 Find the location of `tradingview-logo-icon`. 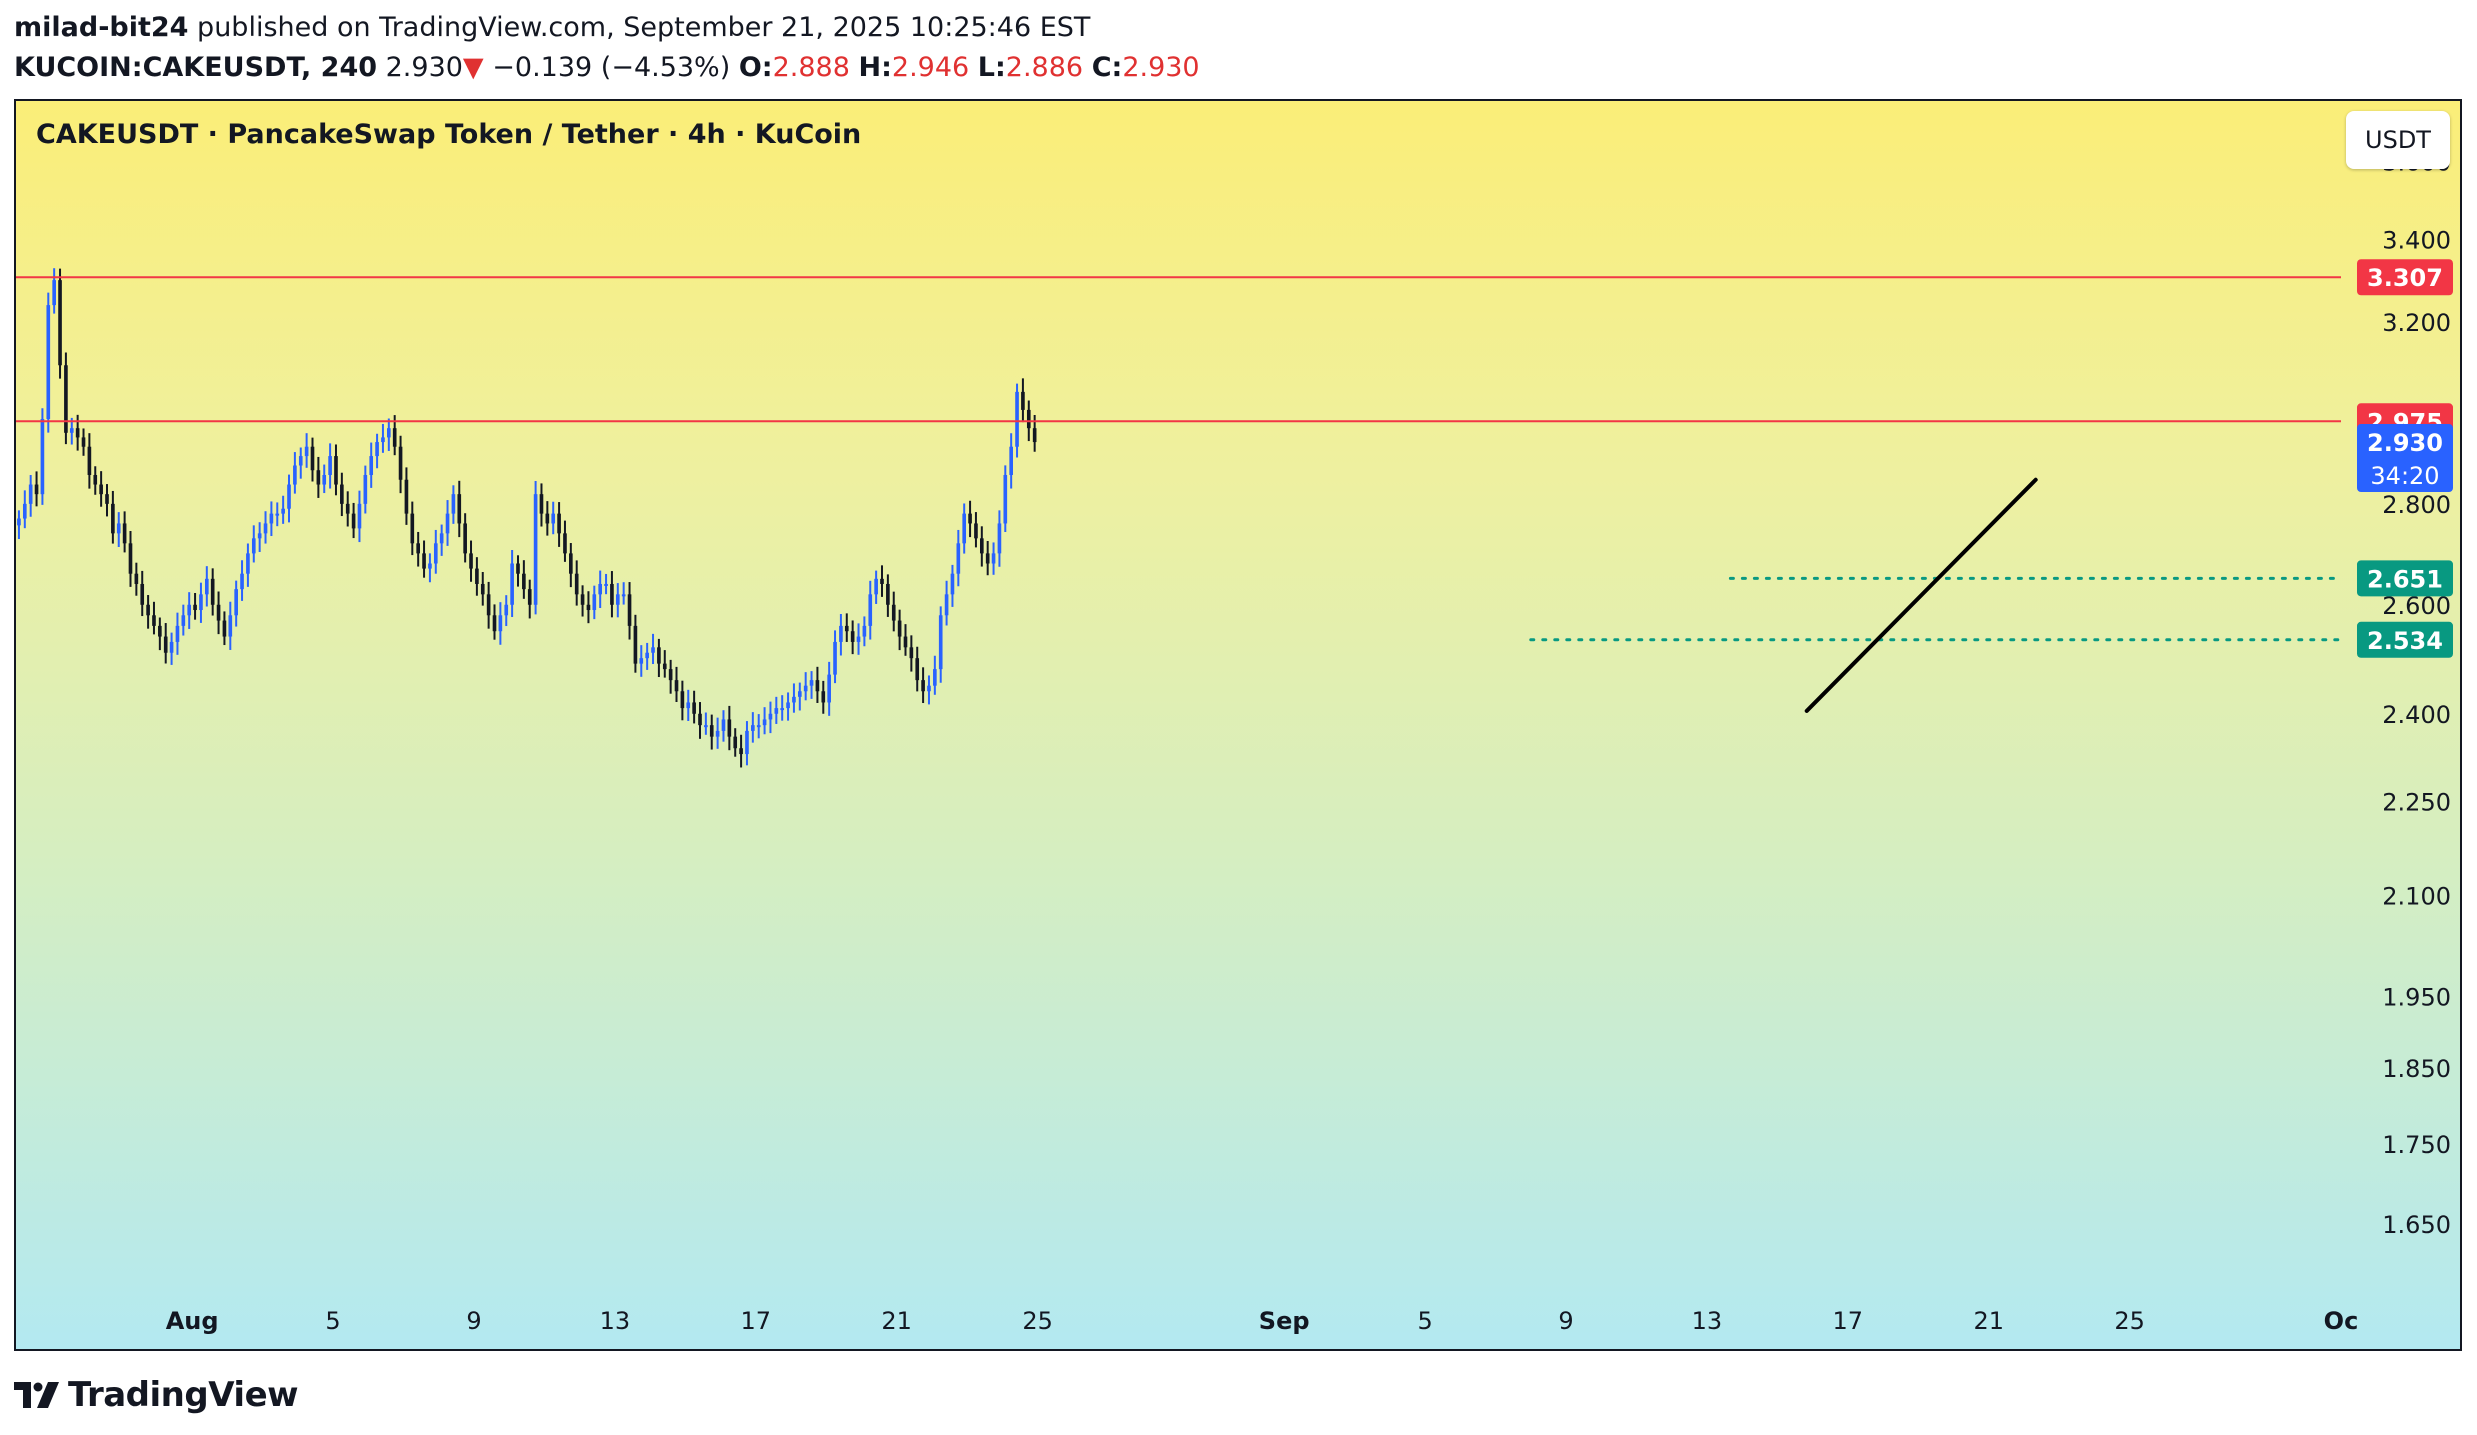

tradingview-logo-icon is located at coordinates (37, 1395).